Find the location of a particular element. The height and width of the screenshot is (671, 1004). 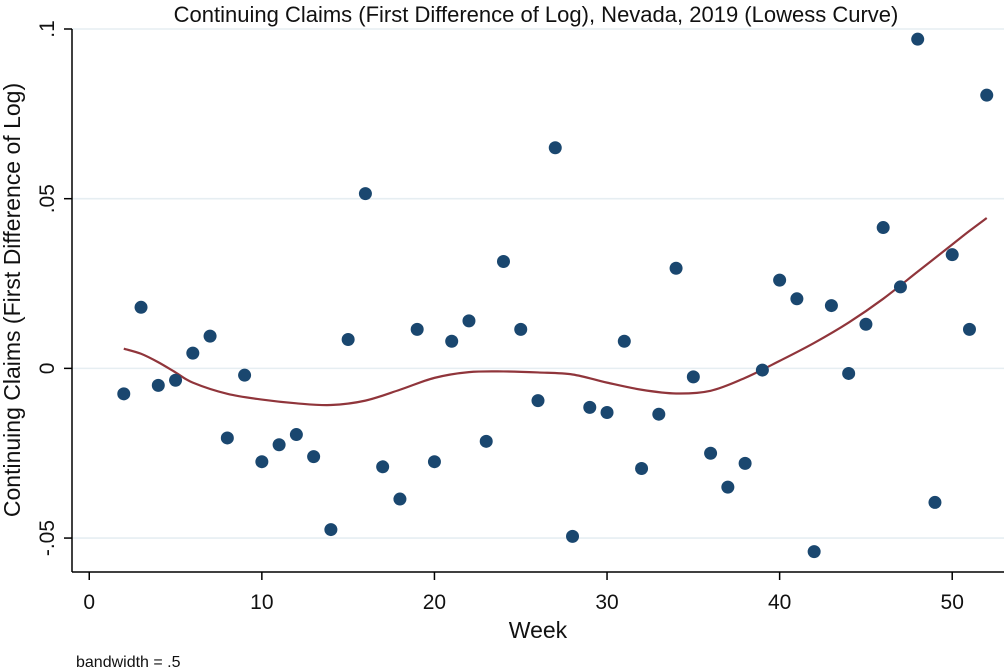

y-axis-ticks: -.05 0 .05 .1 is located at coordinates (54, 288).